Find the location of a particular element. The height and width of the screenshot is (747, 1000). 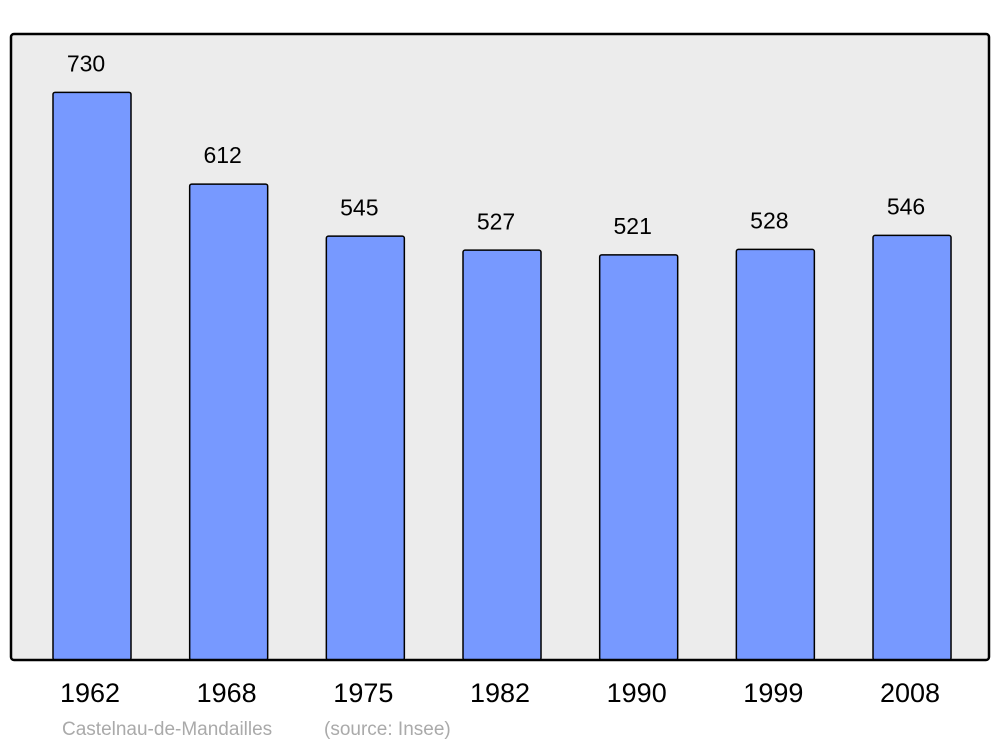

x-tick-label: 1962 is located at coordinates (90, 693).